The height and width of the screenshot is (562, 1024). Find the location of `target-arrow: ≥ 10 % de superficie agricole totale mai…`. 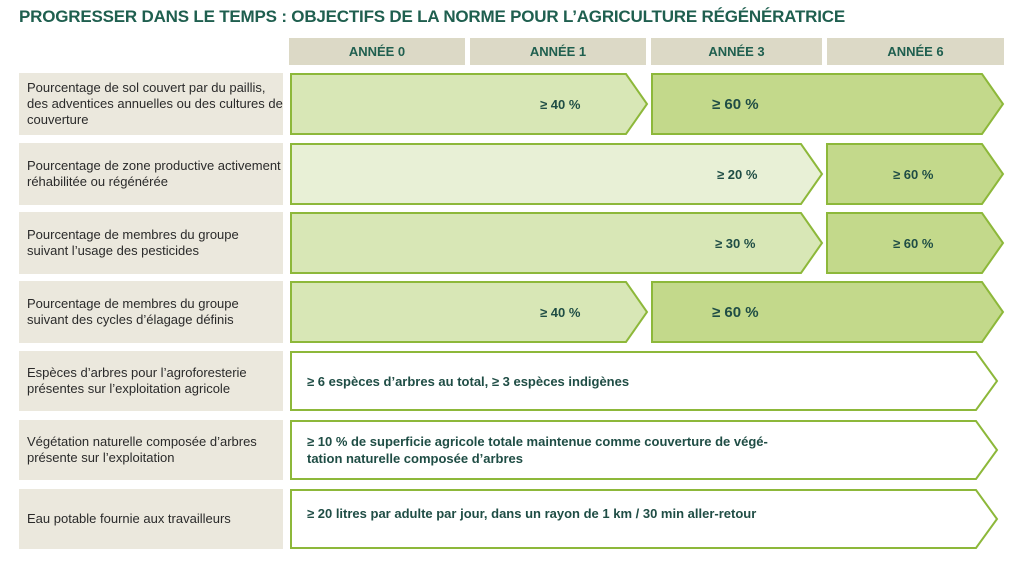

target-arrow: ≥ 10 % de superficie agricole totale mai… is located at coordinates (644, 450).